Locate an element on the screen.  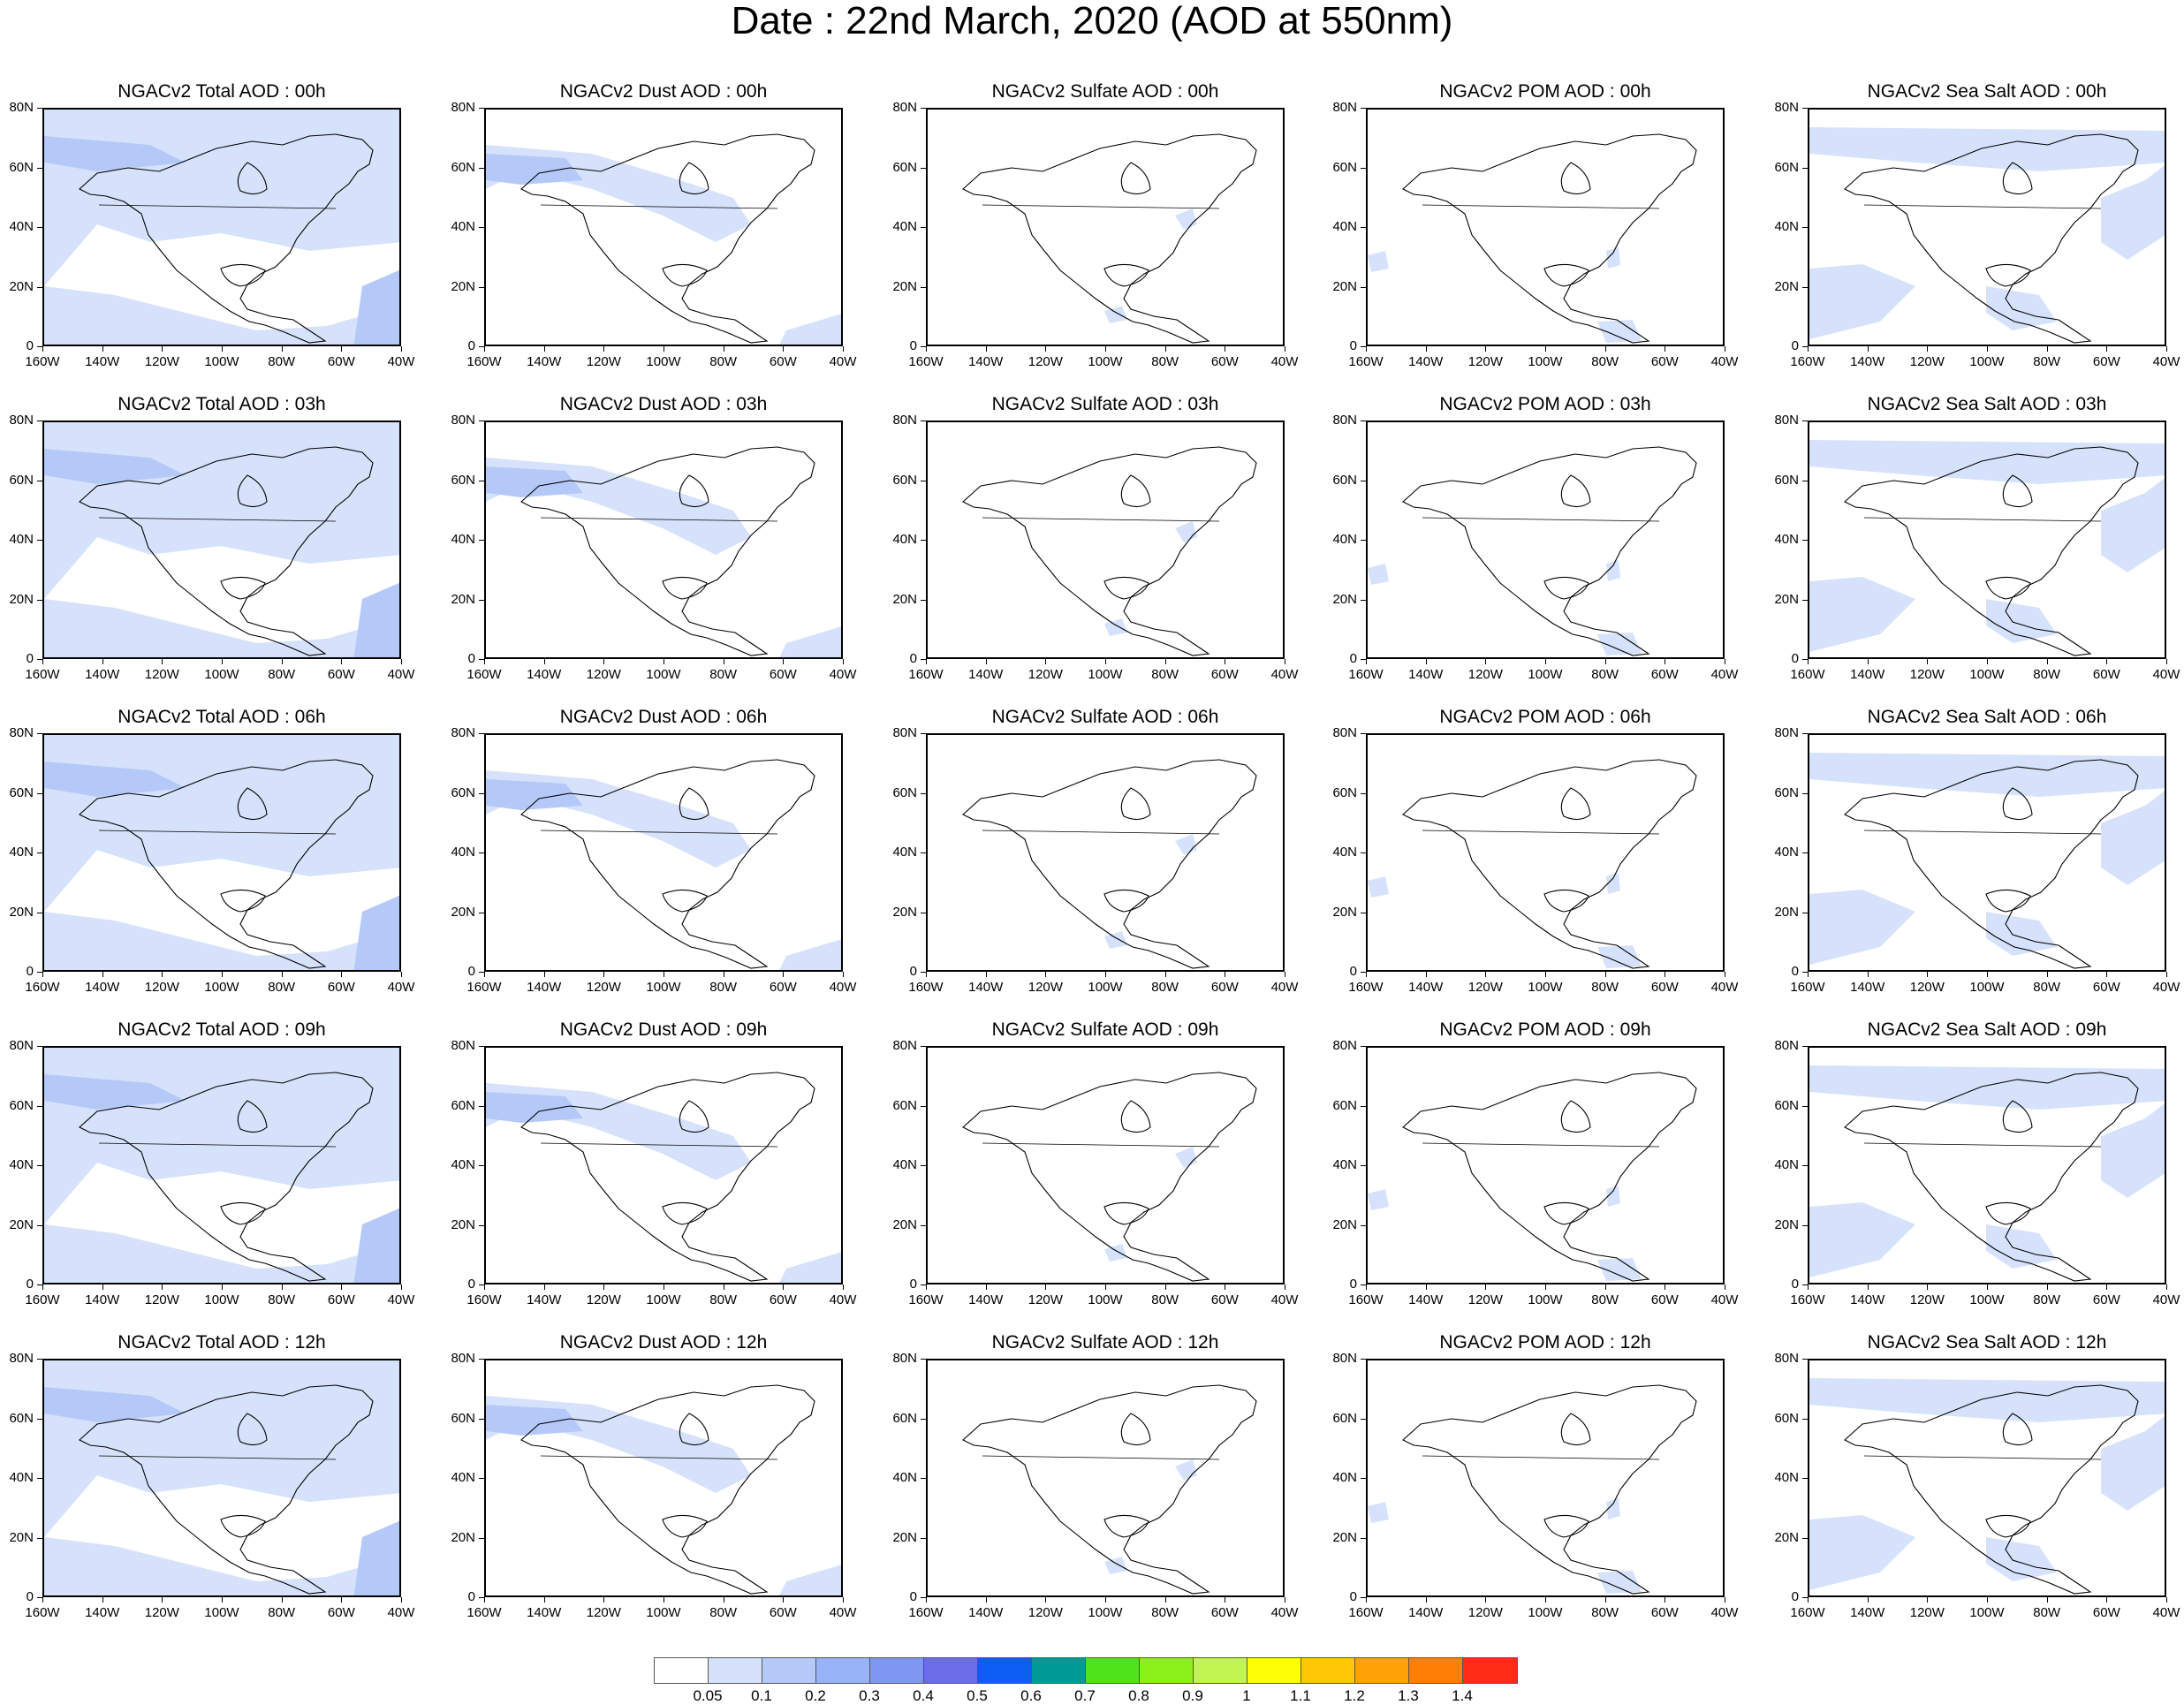
hudson-bay-outline is located at coordinates (1135, 1430).